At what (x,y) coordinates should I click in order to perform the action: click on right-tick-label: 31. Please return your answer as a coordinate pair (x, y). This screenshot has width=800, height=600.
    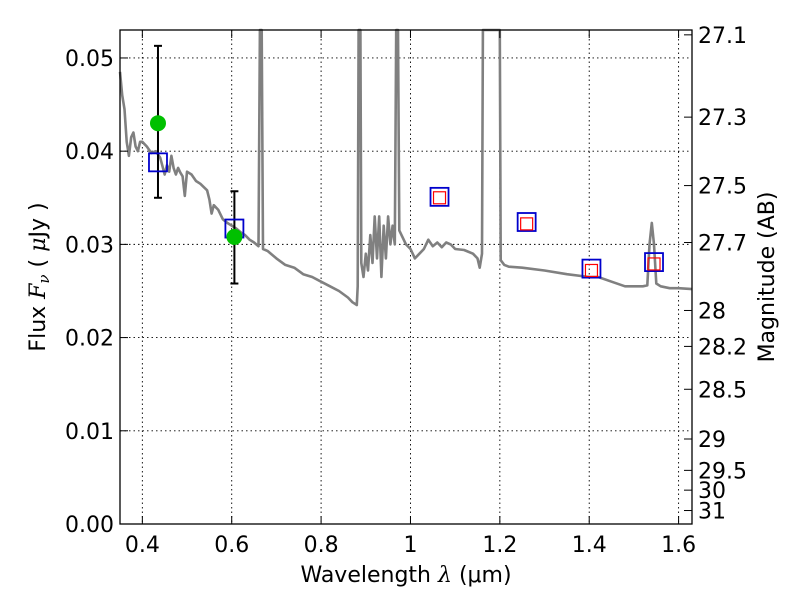
    Looking at the image, I should click on (712, 512).